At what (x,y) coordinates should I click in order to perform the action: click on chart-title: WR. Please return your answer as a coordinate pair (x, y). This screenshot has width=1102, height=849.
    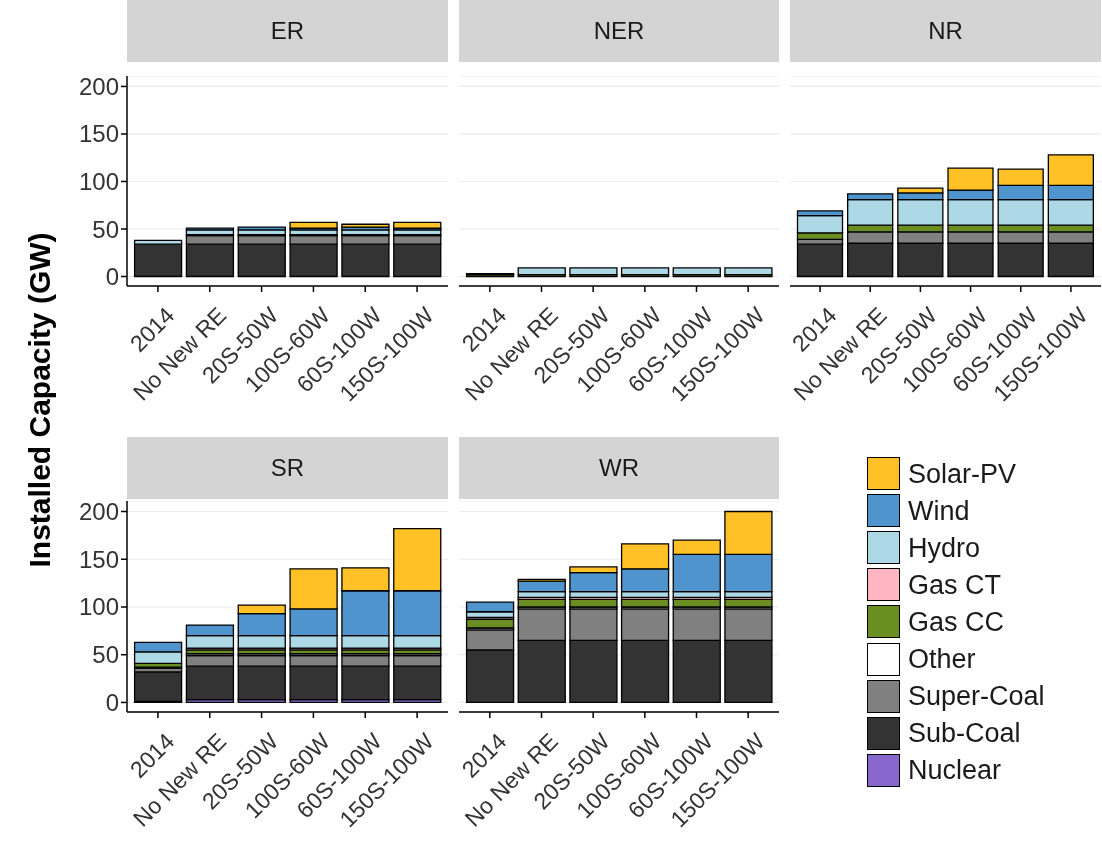
    Looking at the image, I should click on (619, 468).